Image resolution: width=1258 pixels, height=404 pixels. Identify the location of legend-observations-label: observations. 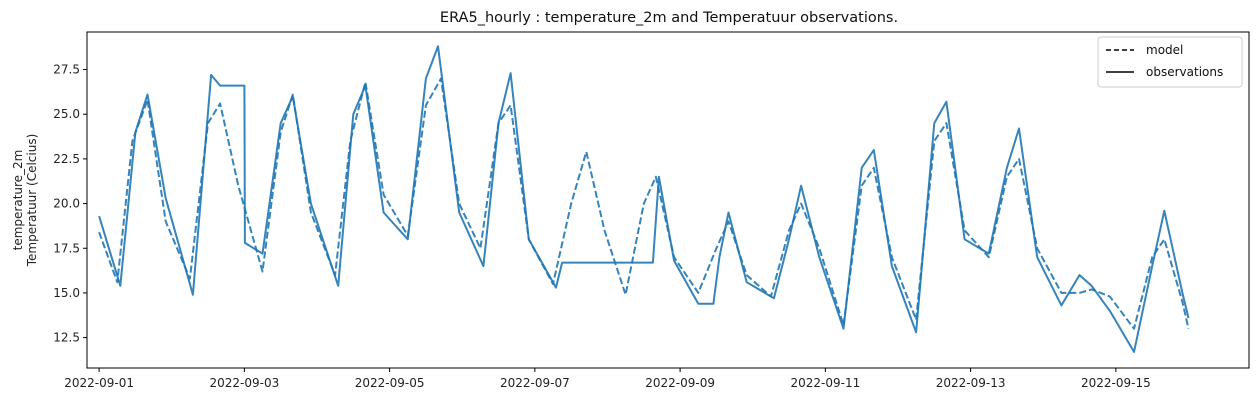
(1184, 72).